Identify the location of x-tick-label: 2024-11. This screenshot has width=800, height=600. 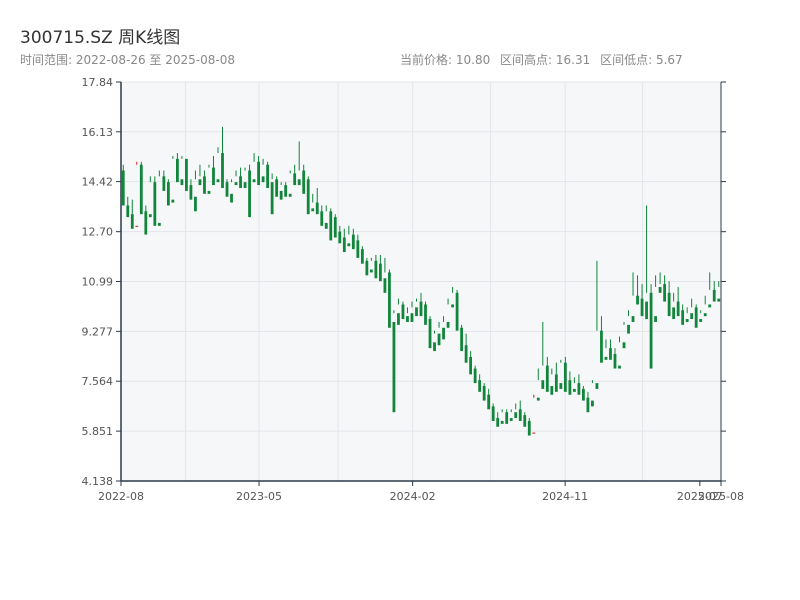
(565, 496).